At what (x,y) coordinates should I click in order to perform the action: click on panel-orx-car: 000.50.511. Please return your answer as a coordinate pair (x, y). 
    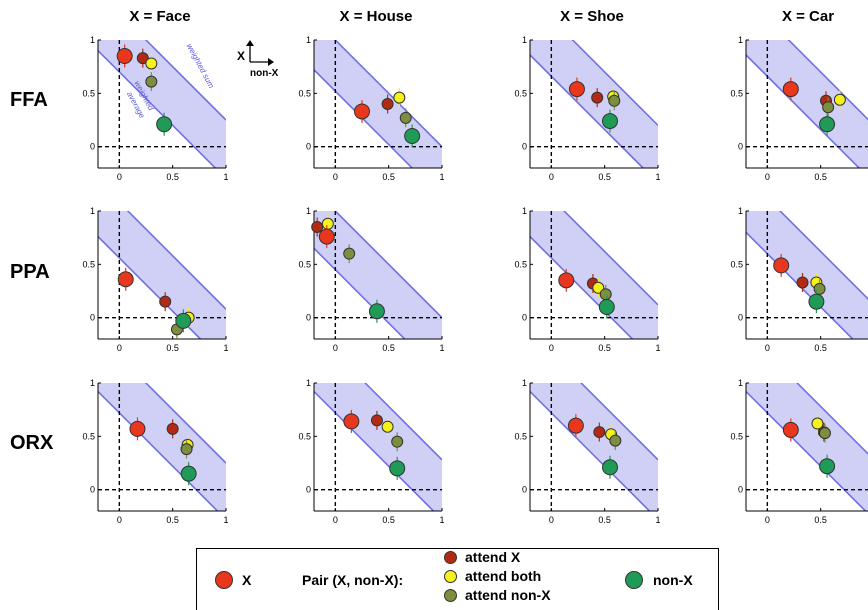
    Looking at the image, I should click on (799, 451).